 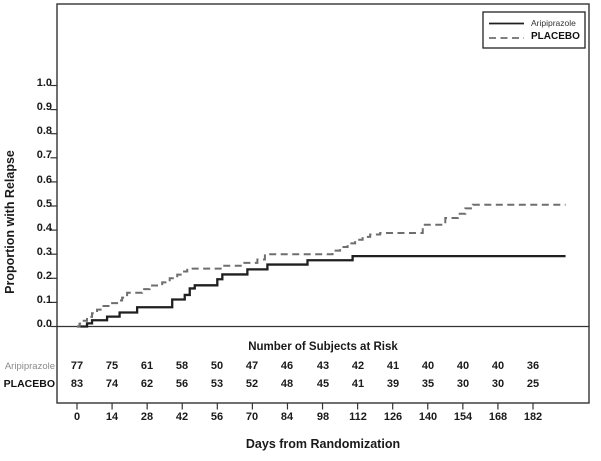 What do you see at coordinates (53, 206) in the screenshot?
I see `y-axis-ticks` at bounding box center [53, 206].